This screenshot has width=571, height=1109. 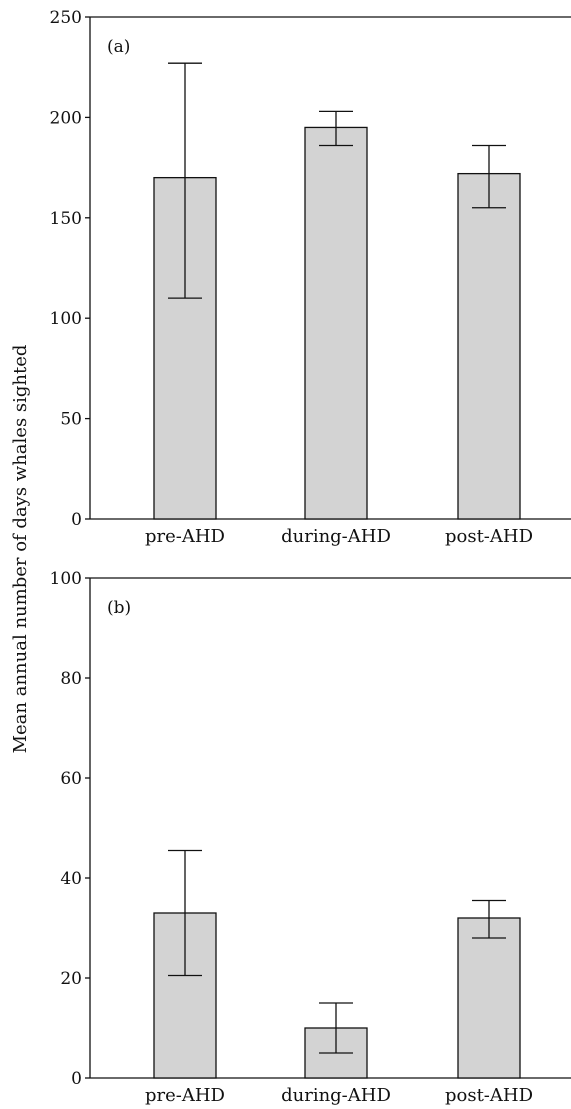 What do you see at coordinates (71, 779) in the screenshot?
I see `y-tick-label: 60` at bounding box center [71, 779].